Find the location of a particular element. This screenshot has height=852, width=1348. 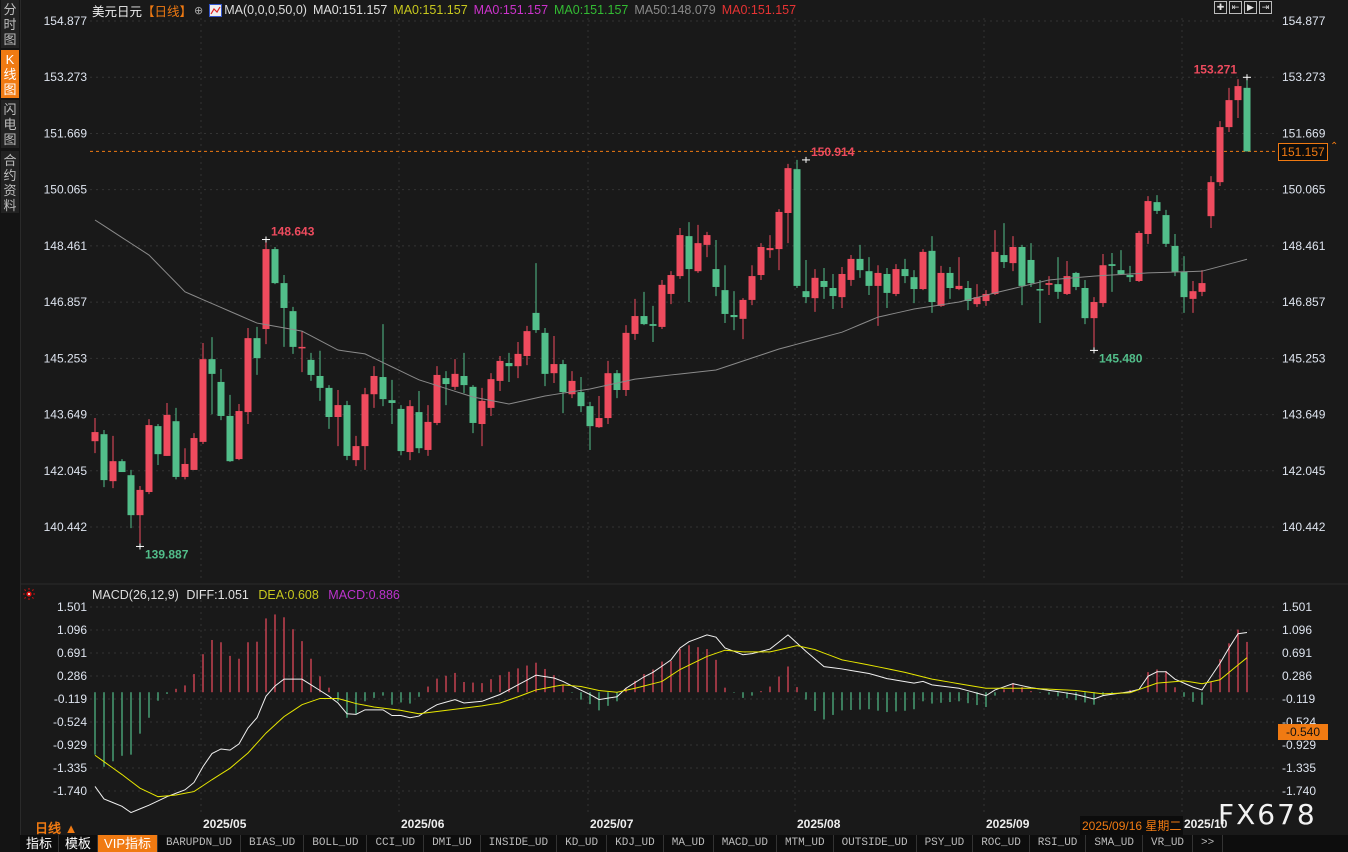

cursor-date-label: 2025/09/16 星期二 is located at coordinates (1132, 825).